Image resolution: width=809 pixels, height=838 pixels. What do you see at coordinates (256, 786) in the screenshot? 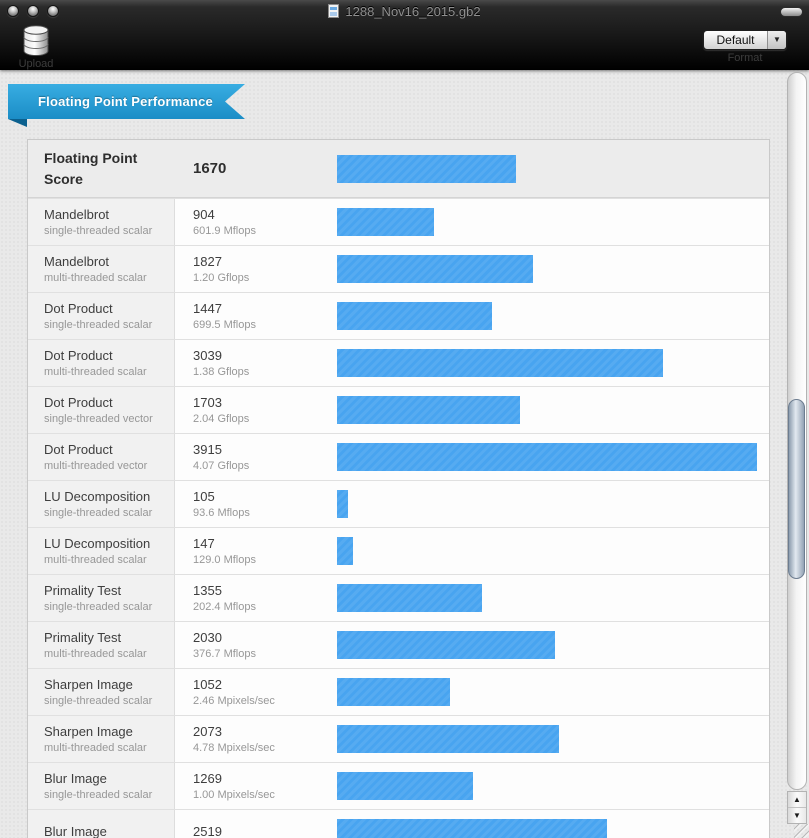
I see `row-score-cell: 1269 1.00 Mpixels/sec` at bounding box center [256, 786].